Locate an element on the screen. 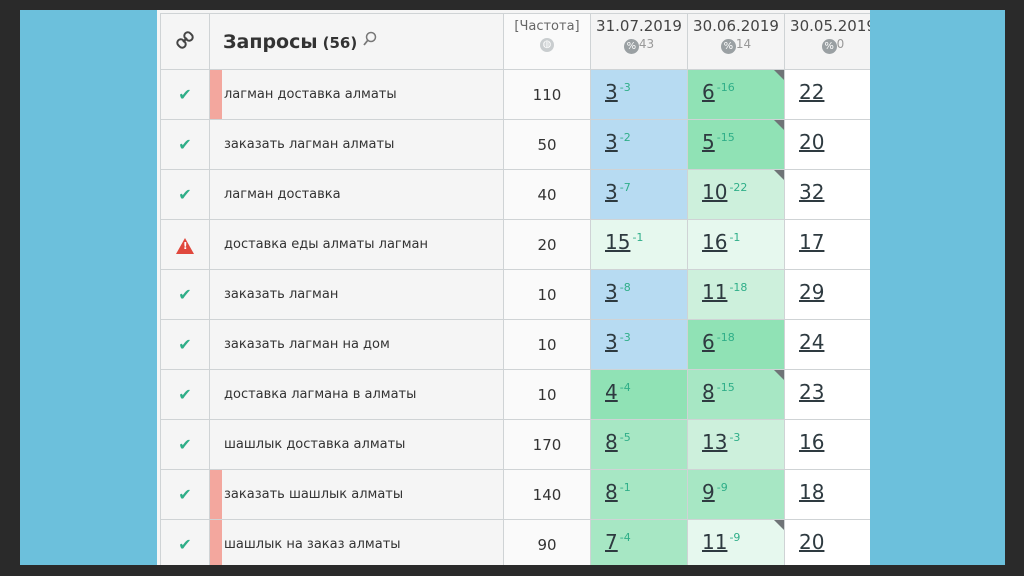 Image resolution: width=1024 pixels, height=576 pixels. query-text: доставка еды алматы лагман is located at coordinates (326, 244).